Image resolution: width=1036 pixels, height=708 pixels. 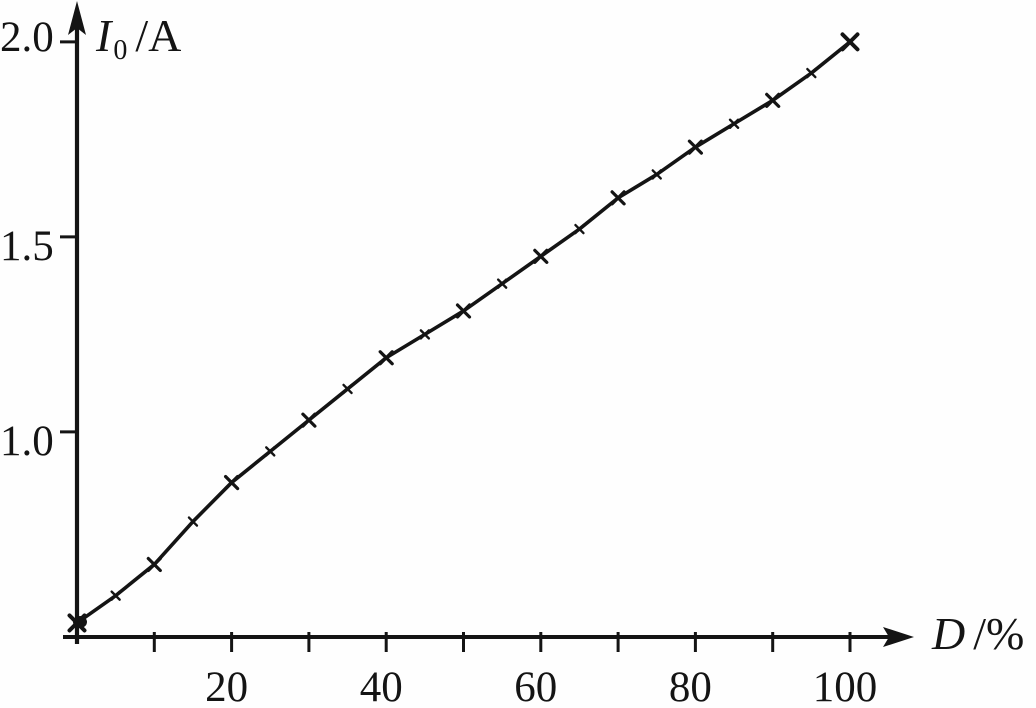 I want to click on y-axis-title: I0/A, so click(x=139, y=37).